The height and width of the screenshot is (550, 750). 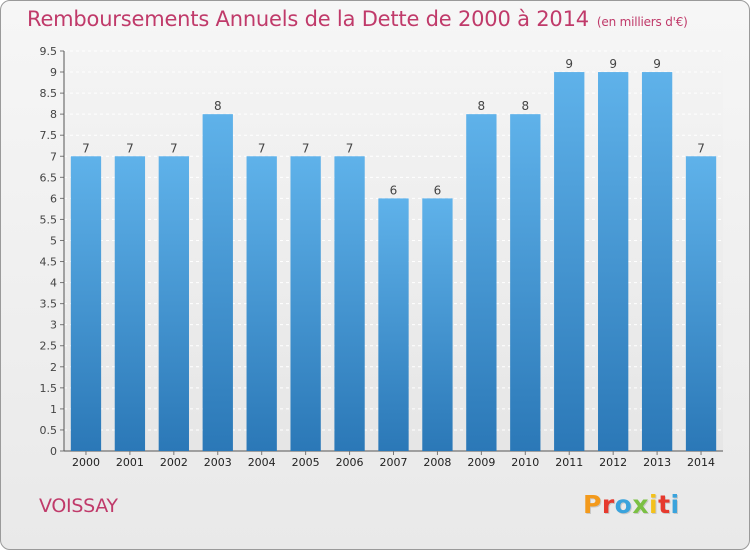 I want to click on proxiti-logo: Proxiti, so click(x=631, y=504).